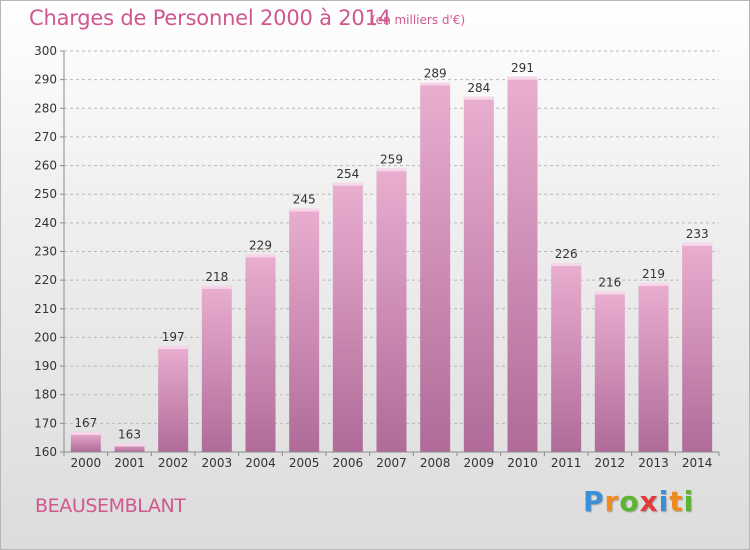 The height and width of the screenshot is (550, 750). Describe the element at coordinates (479, 463) in the screenshot. I see `x-tick-label: 2009` at that location.